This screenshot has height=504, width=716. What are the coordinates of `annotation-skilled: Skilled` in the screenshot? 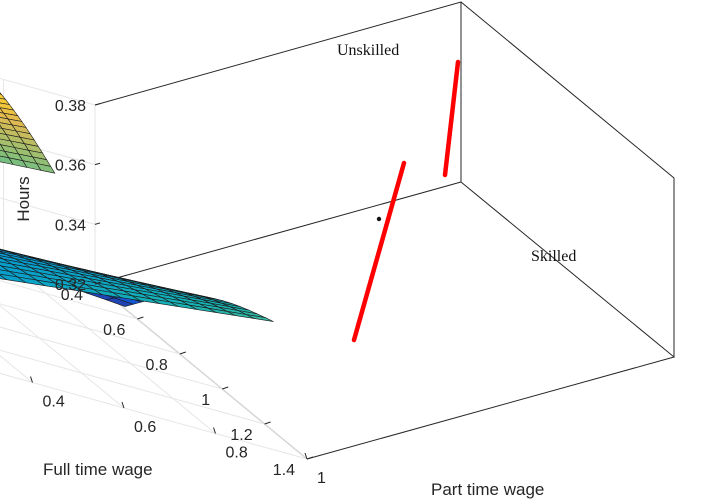 It's located at (553, 256).